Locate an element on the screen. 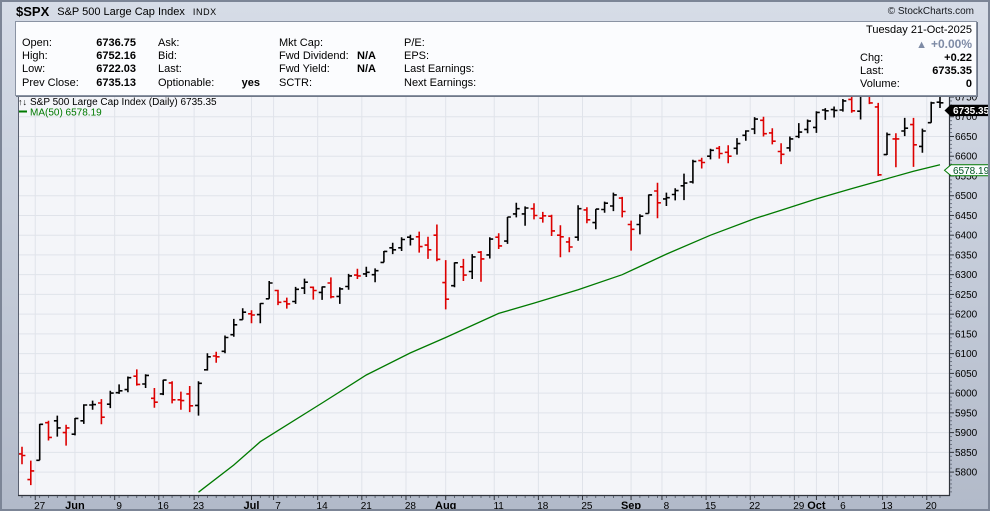  ticker-name: S&P 500 Large Cap Index is located at coordinates (121, 11).